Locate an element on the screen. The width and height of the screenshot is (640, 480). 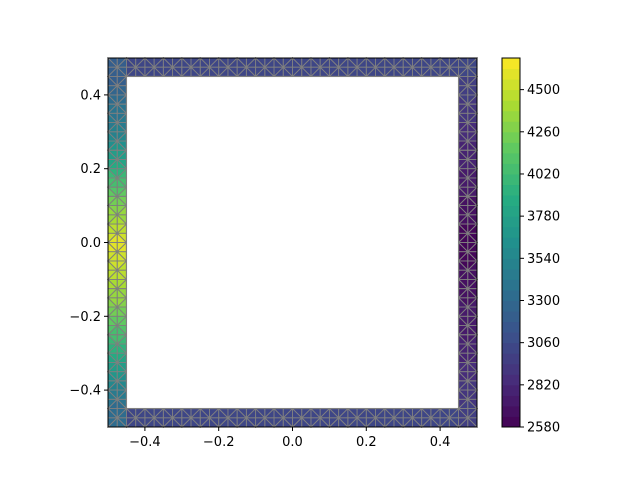
colorbar-tick-label: 4260 is located at coordinates (543, 132).